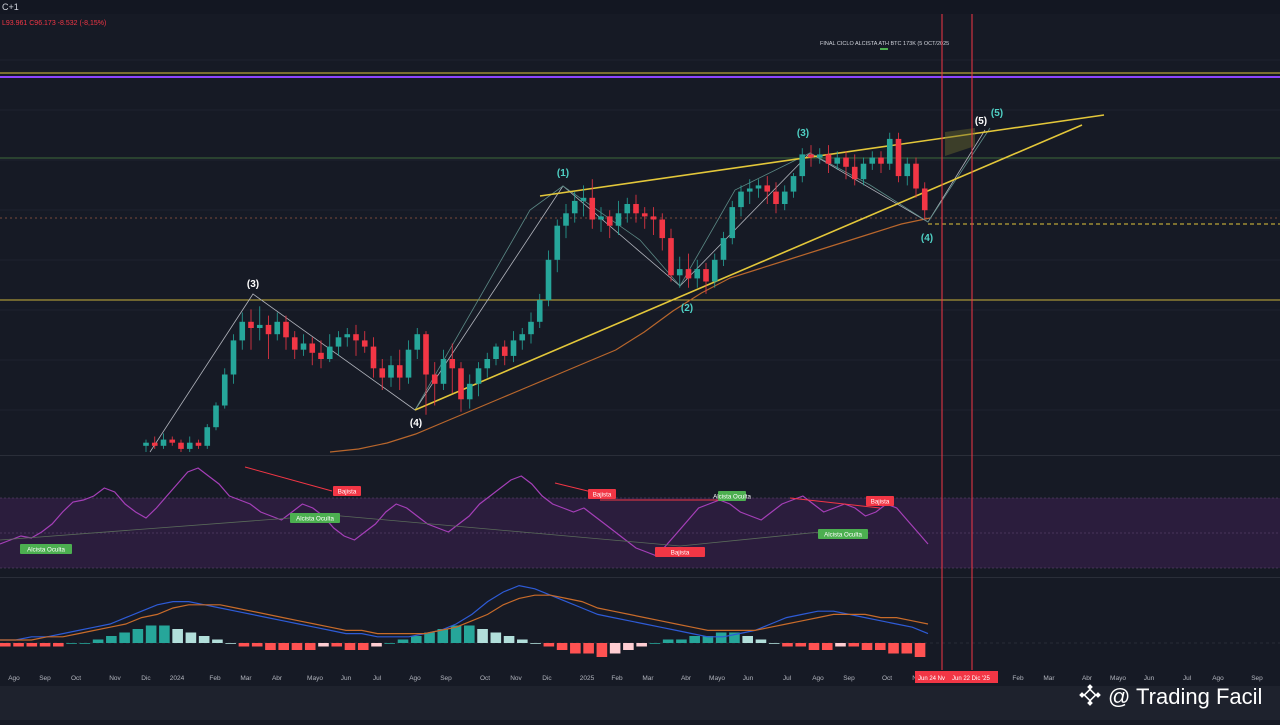 Image resolution: width=1280 pixels, height=725 pixels. Describe the element at coordinates (1257, 678) in the screenshot. I see `x-tick-37: Sep` at that location.